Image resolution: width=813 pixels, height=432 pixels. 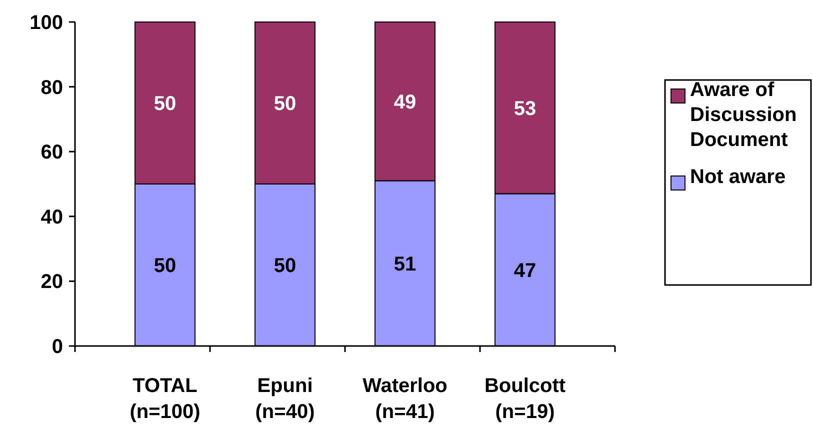 What do you see at coordinates (46, 23) in the screenshot?
I see `y-tick-label: 100` at bounding box center [46, 23].